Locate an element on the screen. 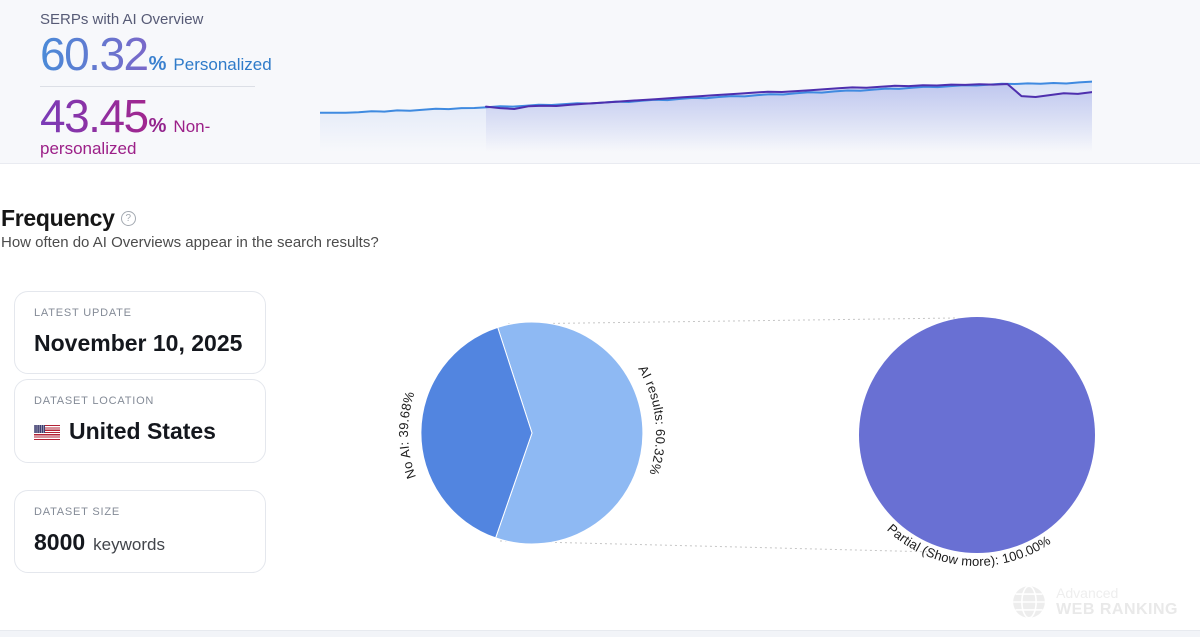 The height and width of the screenshot is (637, 1200). card-value: 8000 keywords is located at coordinates (140, 542).